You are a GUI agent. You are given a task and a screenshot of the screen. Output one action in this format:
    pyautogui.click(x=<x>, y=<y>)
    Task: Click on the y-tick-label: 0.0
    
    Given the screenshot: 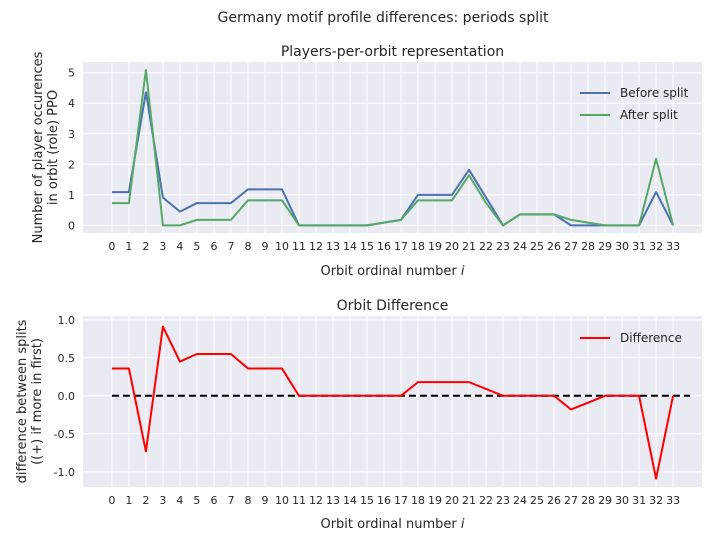 What is the action you would take?
    pyautogui.click(x=67, y=396)
    